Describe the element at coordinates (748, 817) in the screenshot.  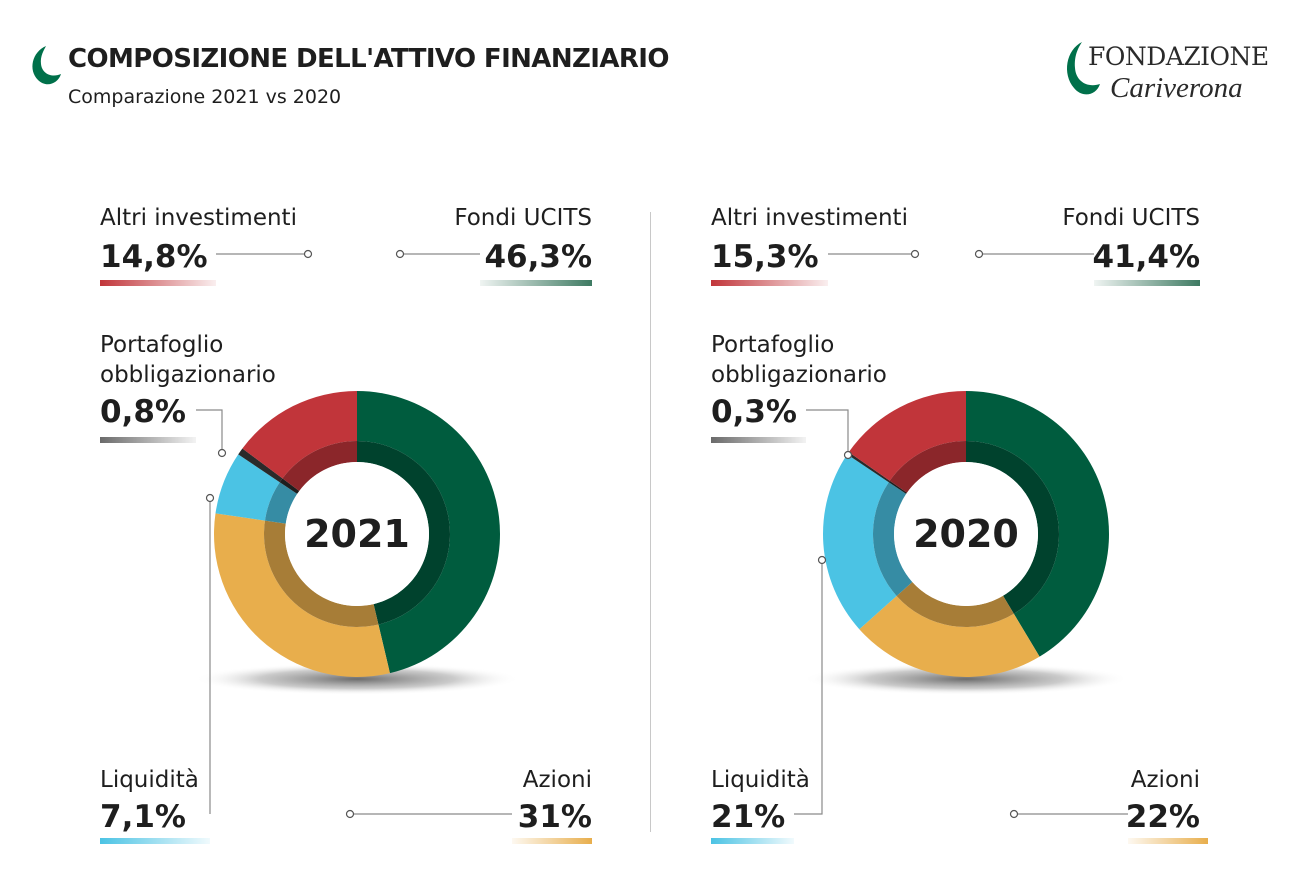
I see `label-value-liquidit-: 21%` at that location.